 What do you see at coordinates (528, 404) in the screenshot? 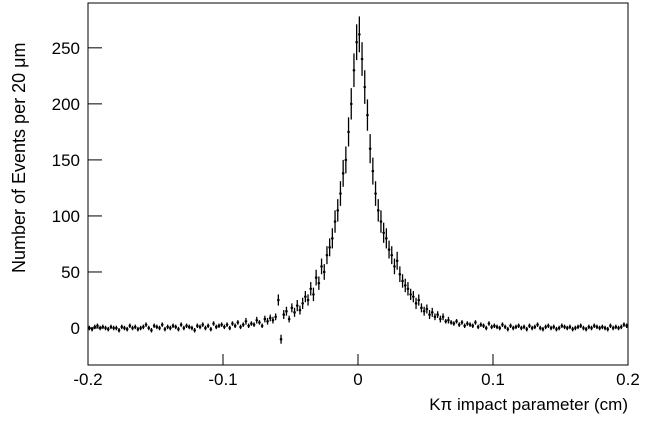
I see `x-axis-label: Kπ impact parameter (cm)` at bounding box center [528, 404].